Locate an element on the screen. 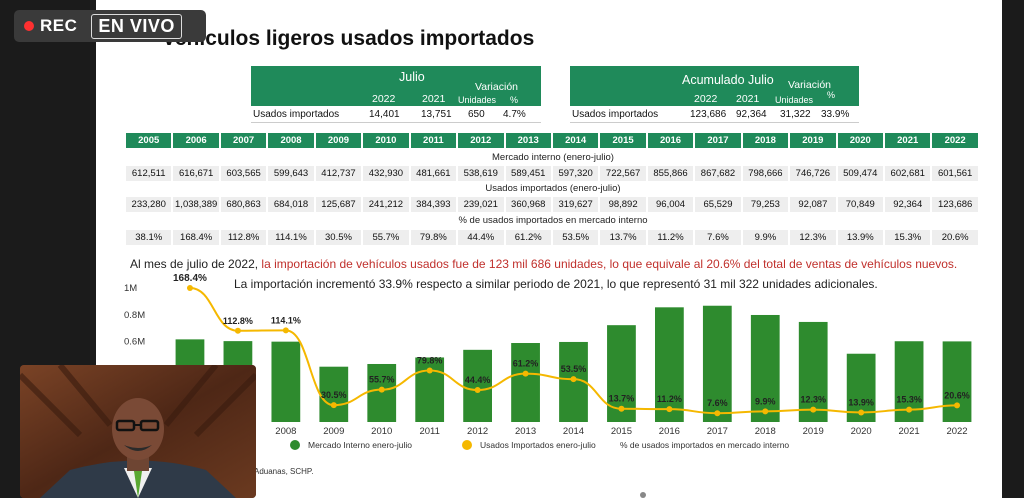 Image resolution: width=1024 pixels, height=498 pixels. year-cell: 2011 is located at coordinates (433, 140).